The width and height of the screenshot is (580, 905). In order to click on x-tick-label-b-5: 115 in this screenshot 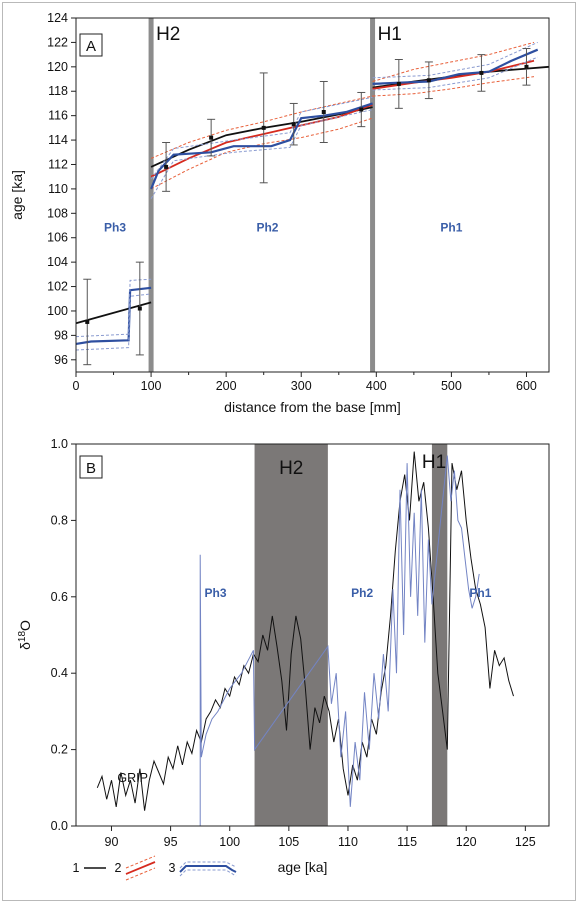, I will do `click(407, 842)`.